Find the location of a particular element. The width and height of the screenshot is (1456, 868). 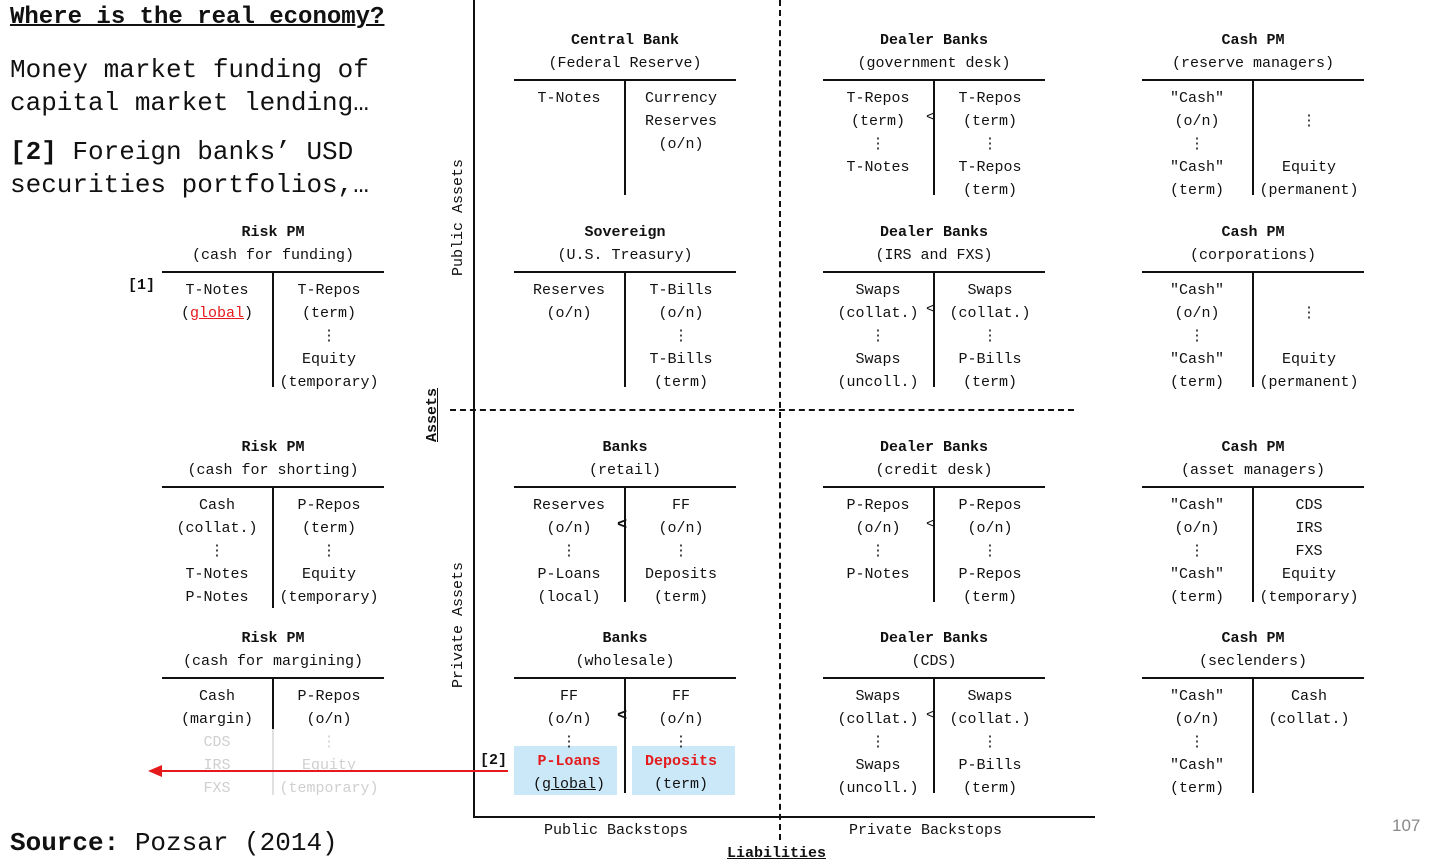

liabilities-column: CDS IRS FXS Equity (temporary) is located at coordinates (1309, 551).